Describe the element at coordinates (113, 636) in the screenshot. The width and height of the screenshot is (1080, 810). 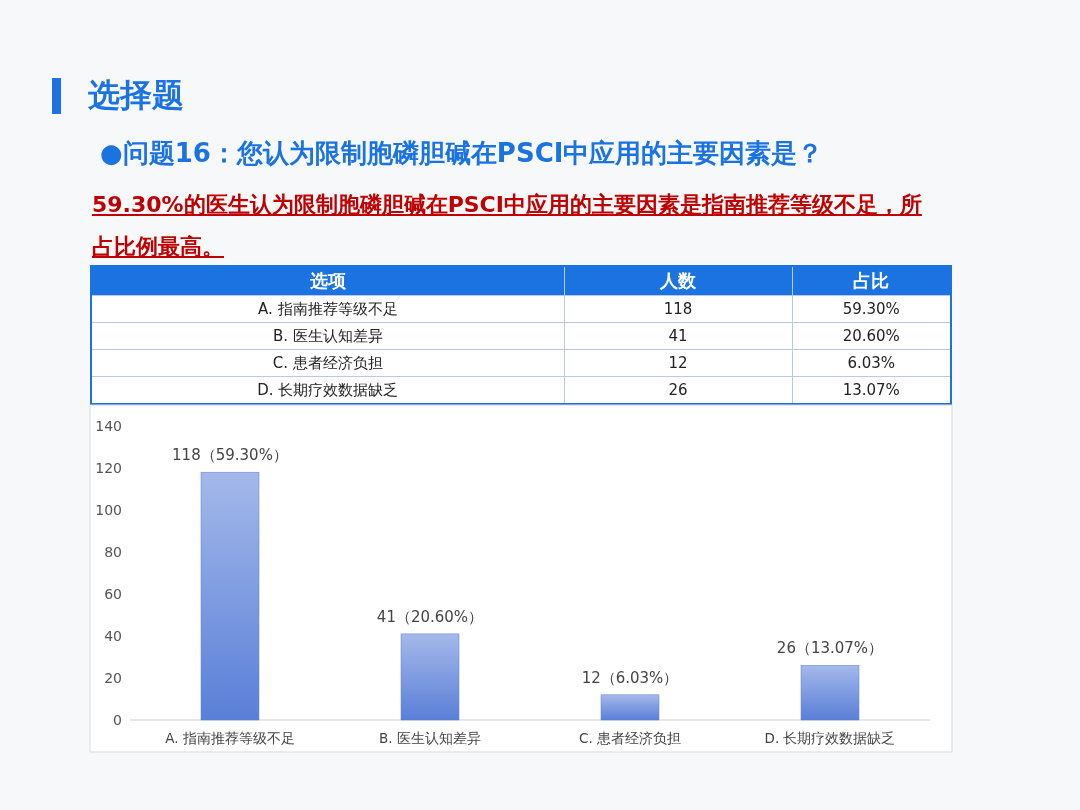
I see `y-tick-label: 40` at that location.